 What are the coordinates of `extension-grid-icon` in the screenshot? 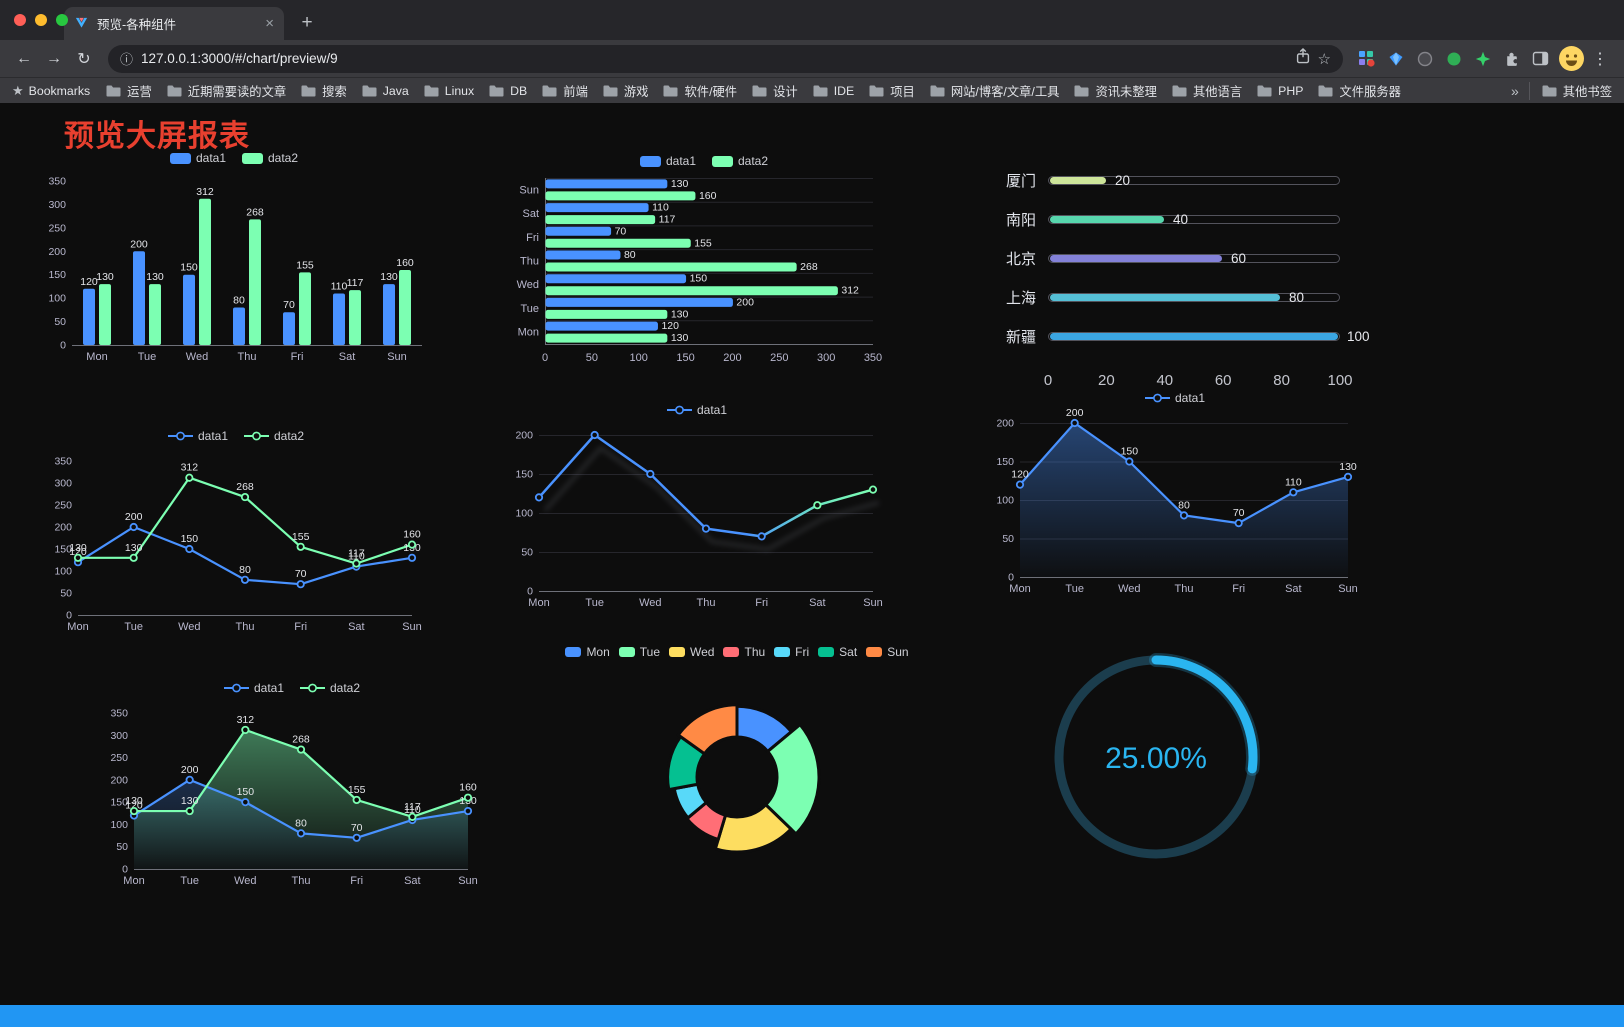 It's located at (1366, 58).